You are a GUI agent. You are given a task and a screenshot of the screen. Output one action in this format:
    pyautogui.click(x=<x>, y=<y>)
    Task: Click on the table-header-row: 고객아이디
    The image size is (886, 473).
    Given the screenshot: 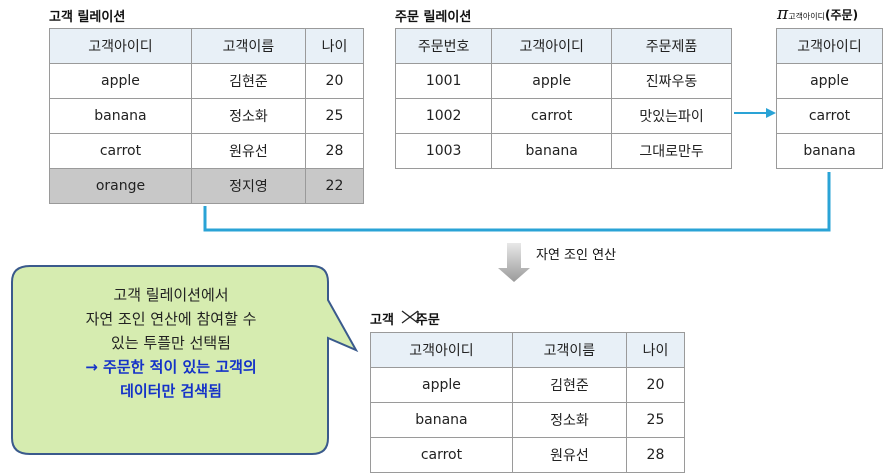 What is the action you would take?
    pyautogui.click(x=829, y=46)
    